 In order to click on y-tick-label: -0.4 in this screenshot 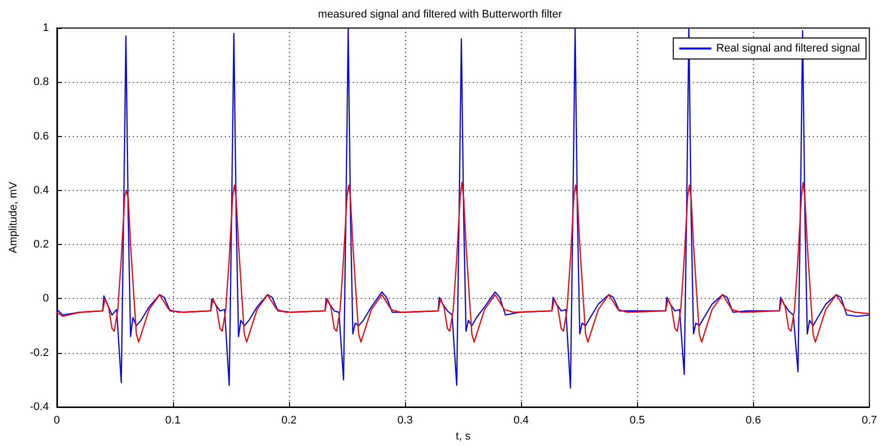, I will do `click(39, 407)`.